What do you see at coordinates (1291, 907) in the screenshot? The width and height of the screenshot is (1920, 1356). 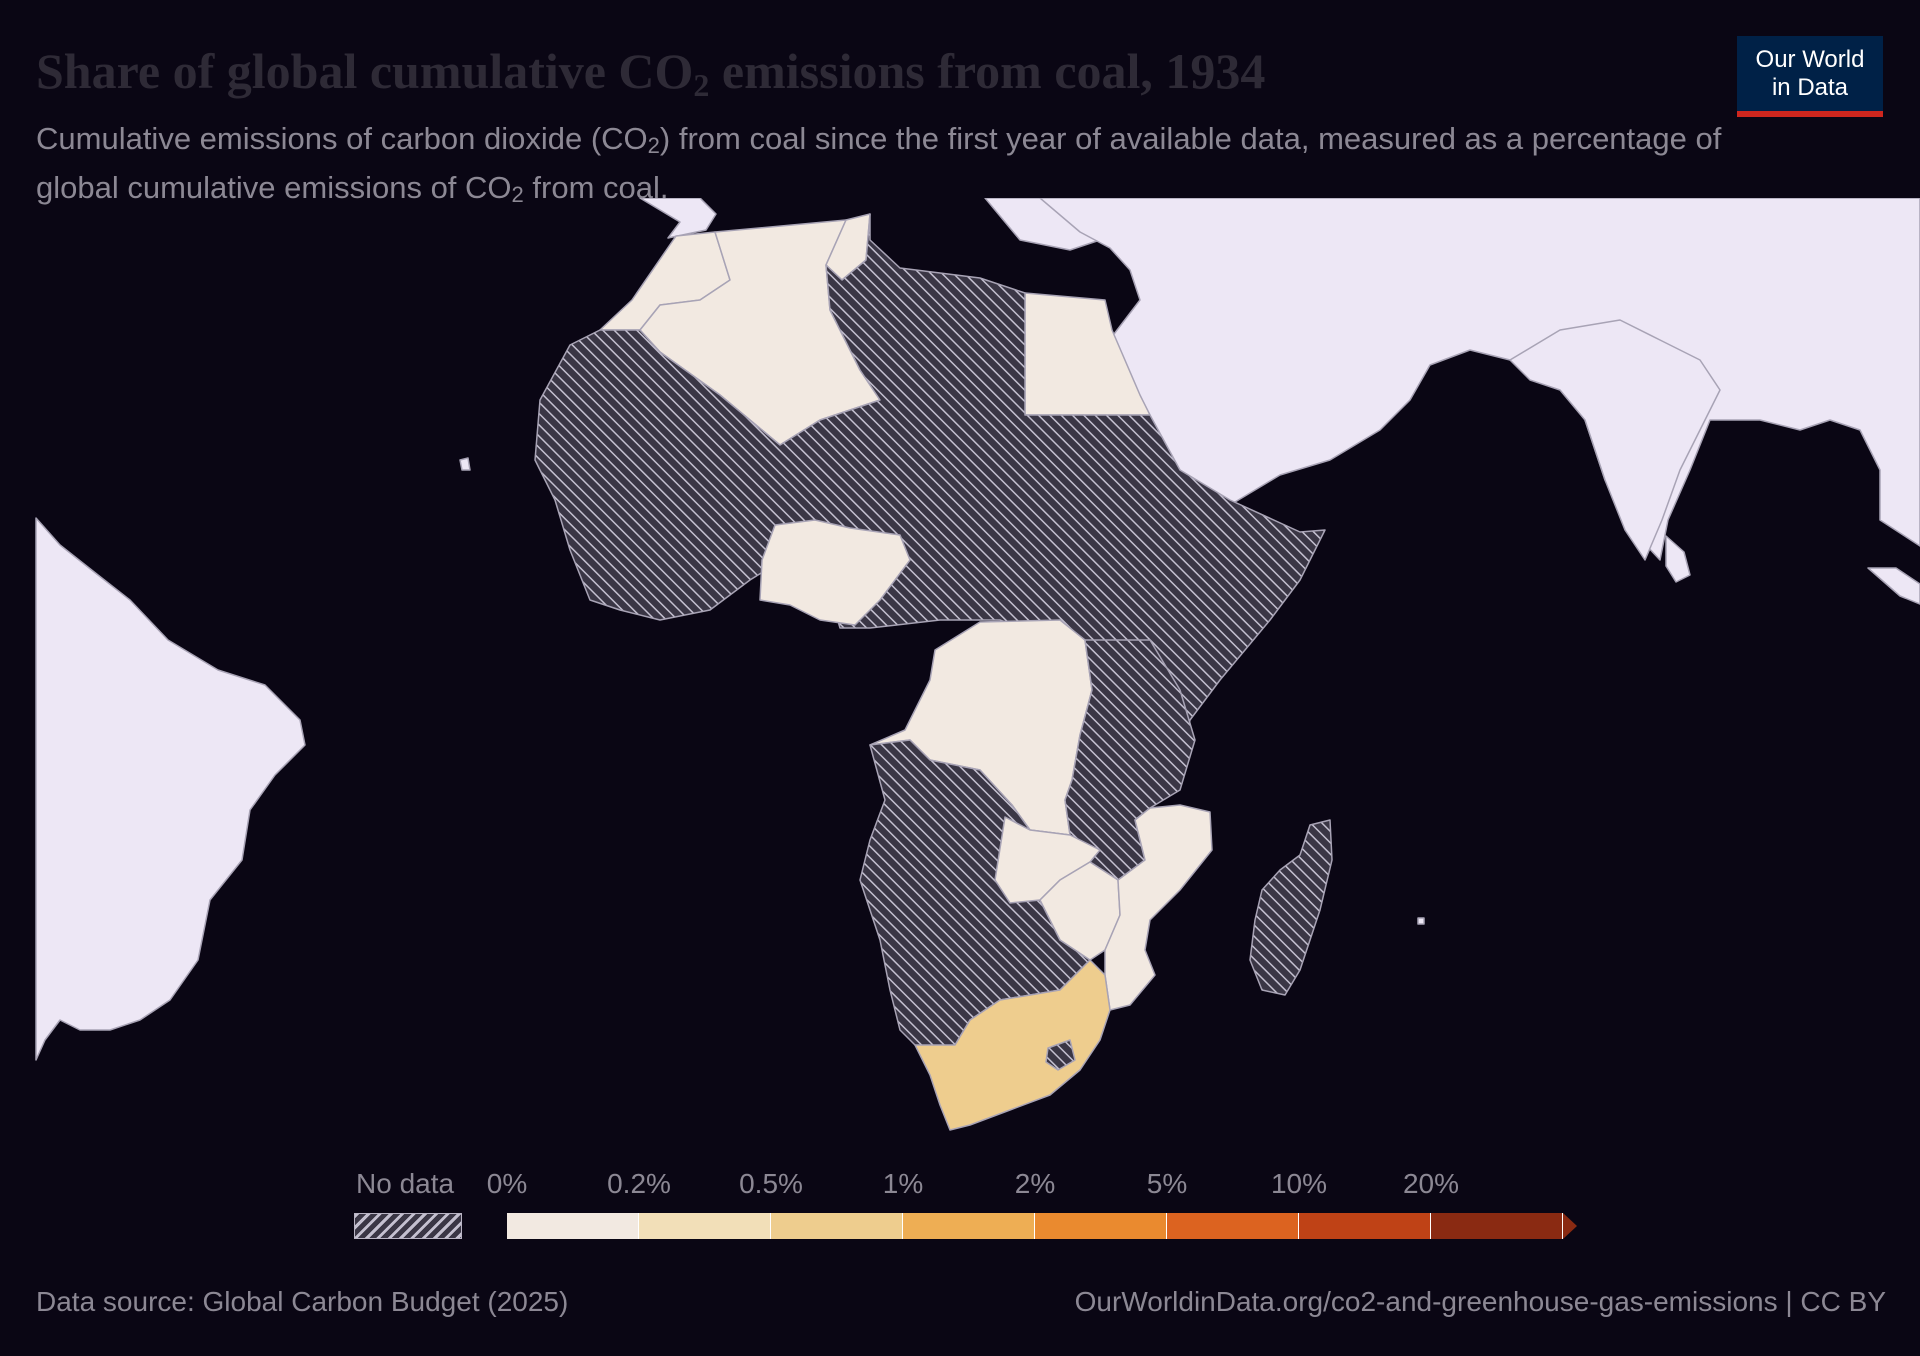 I see `region-madagascar` at bounding box center [1291, 907].